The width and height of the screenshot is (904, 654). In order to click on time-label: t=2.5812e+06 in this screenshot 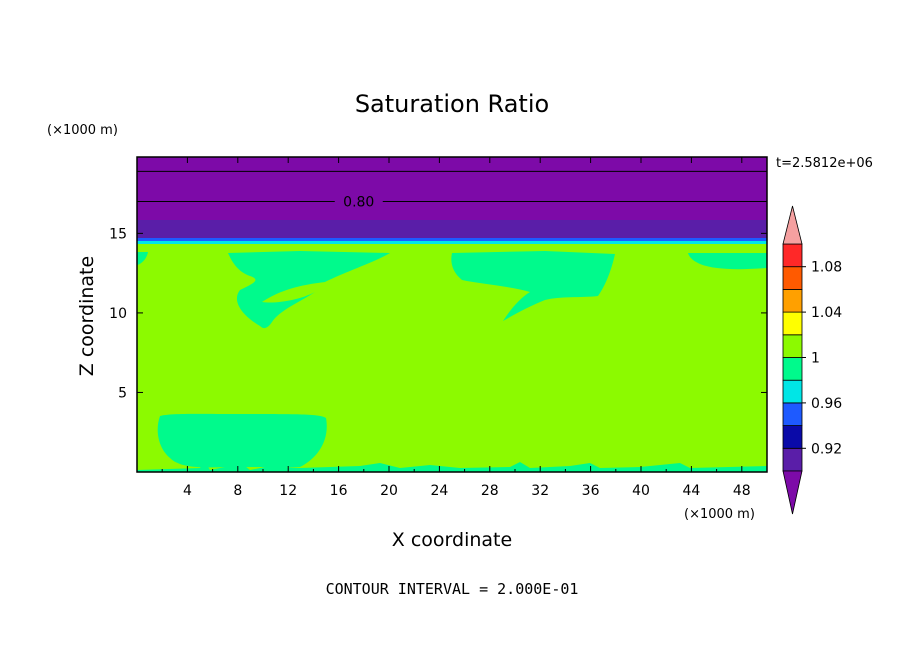, I will do `click(824, 163)`.